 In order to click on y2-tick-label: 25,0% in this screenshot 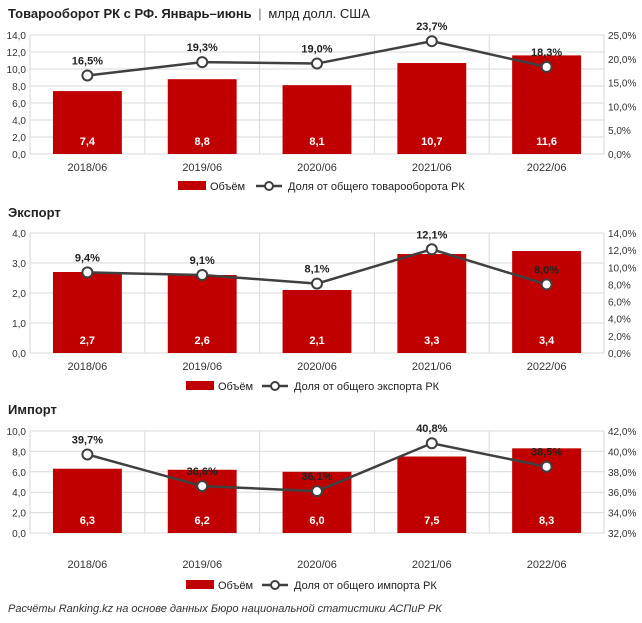, I will do `click(622, 36)`.